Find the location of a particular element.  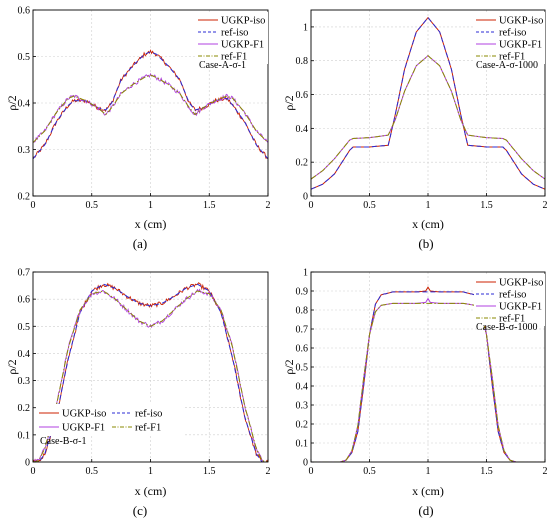

panel-label: (a) is located at coordinates (140, 243).